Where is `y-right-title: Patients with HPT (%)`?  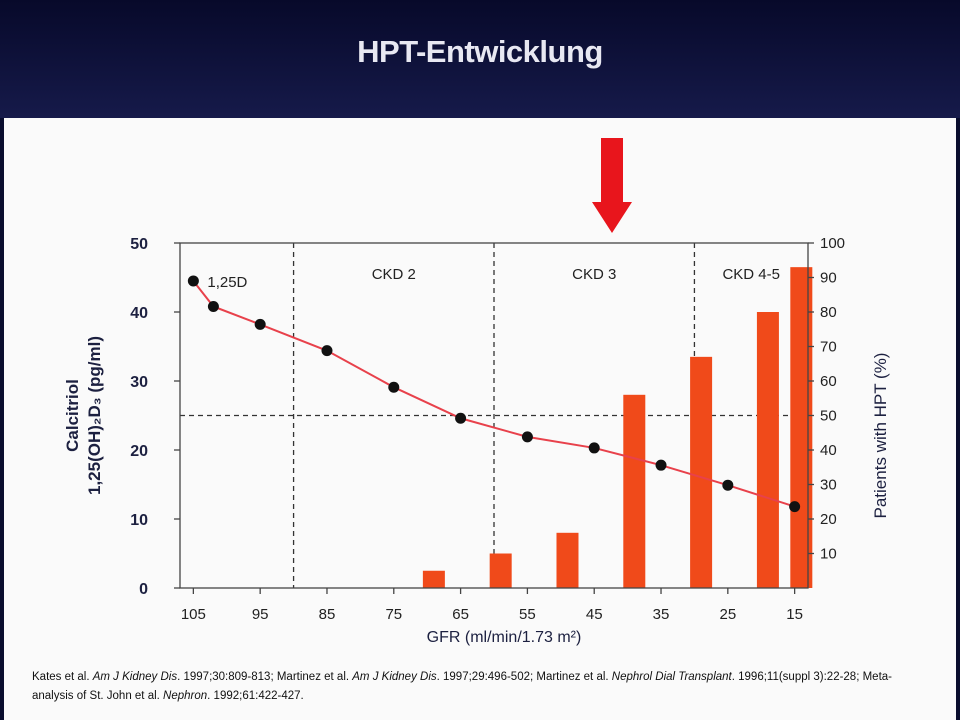
y-right-title: Patients with HPT (%) is located at coordinates (880, 436).